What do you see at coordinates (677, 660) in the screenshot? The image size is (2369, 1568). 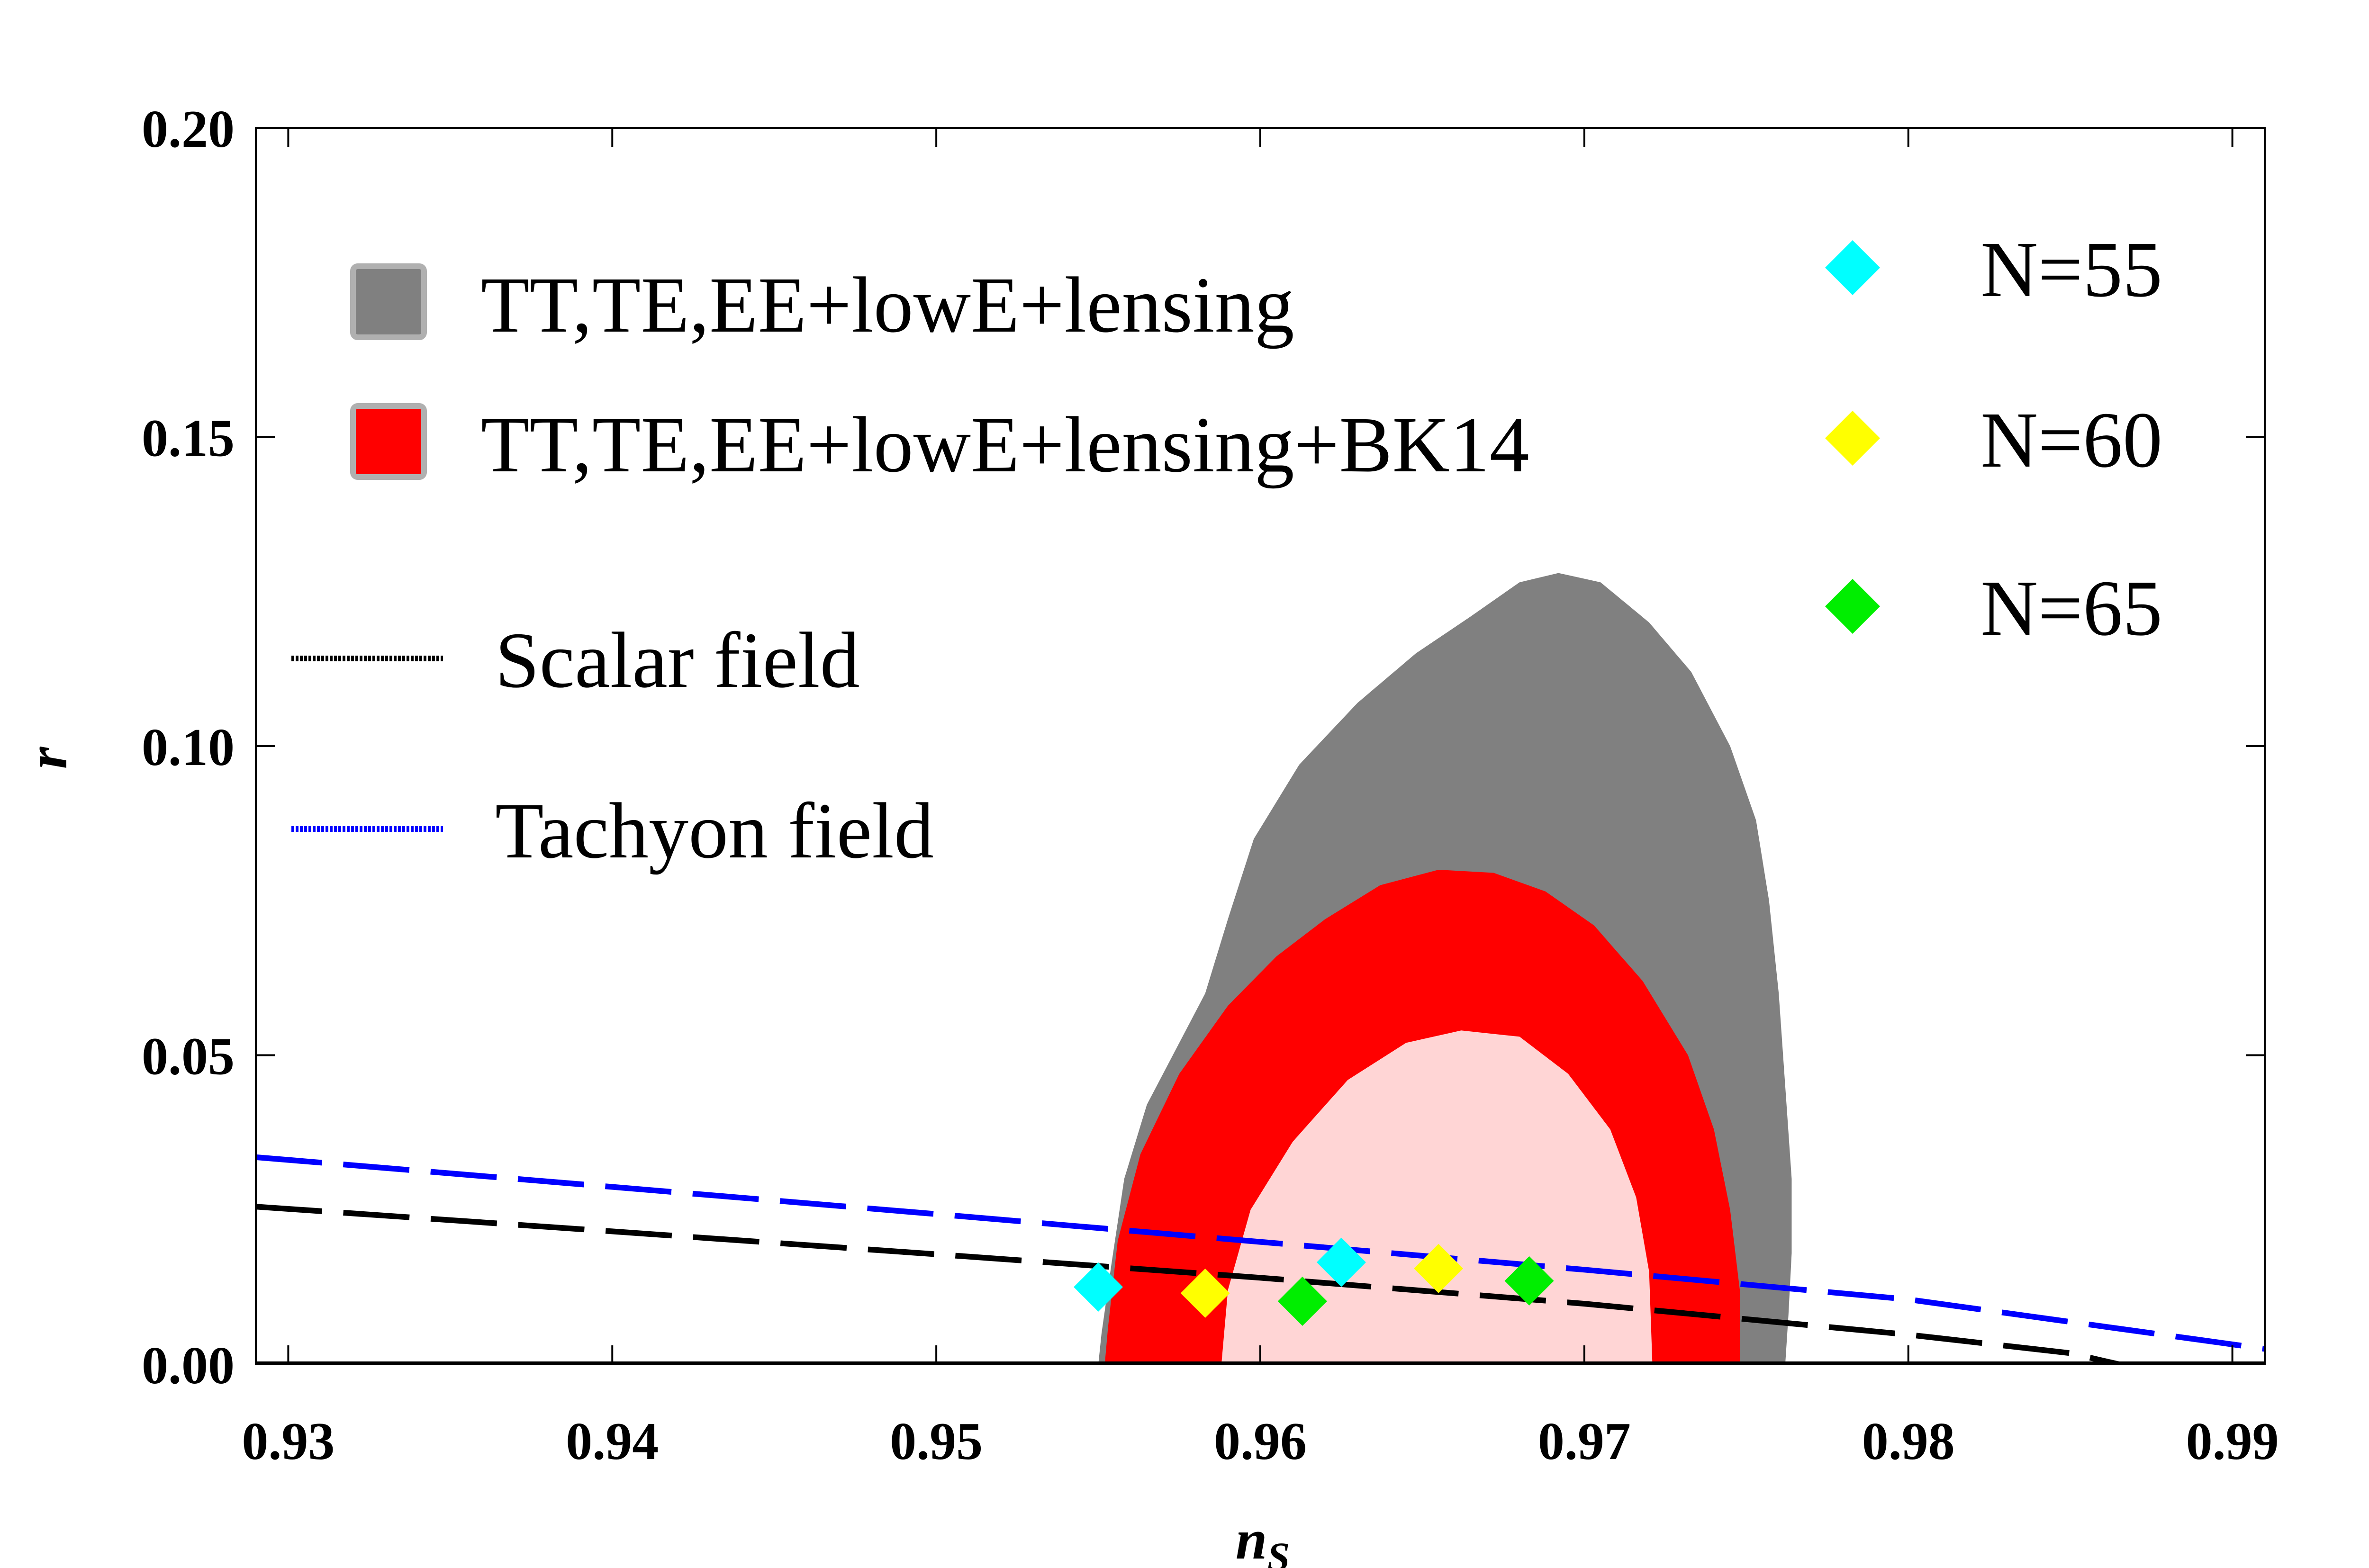 I see `legend-label-scalar-field: Scalar field` at bounding box center [677, 660].